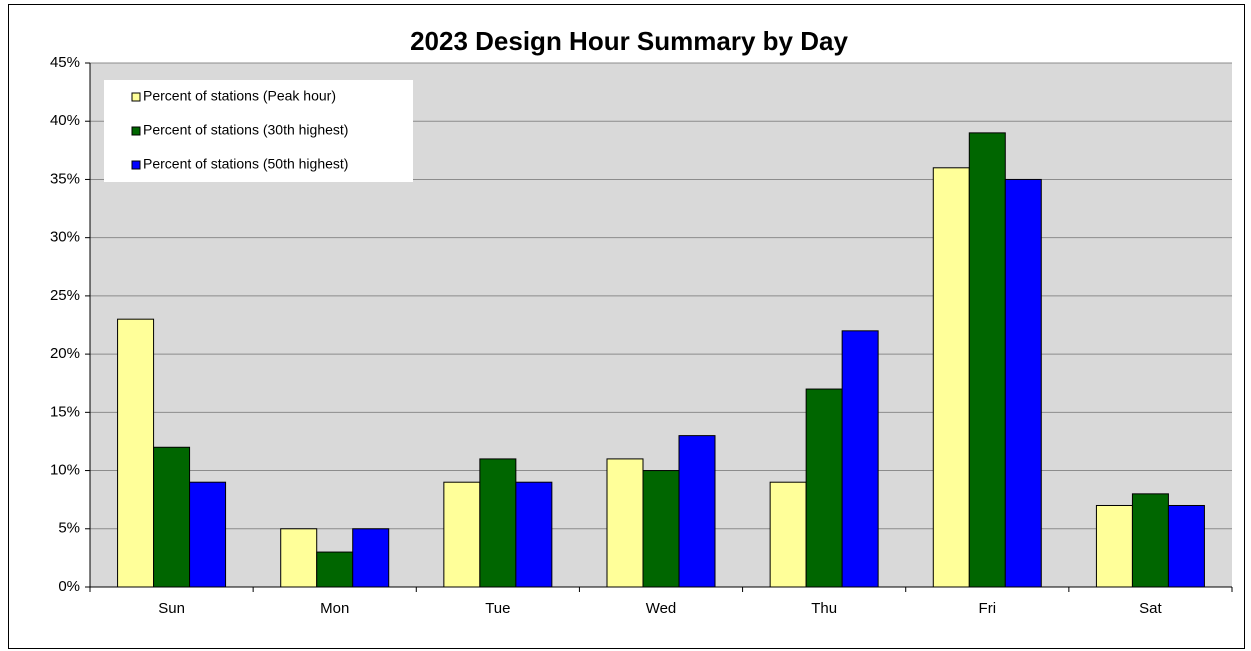  I want to click on x-tick-label: Sun, so click(171, 608).